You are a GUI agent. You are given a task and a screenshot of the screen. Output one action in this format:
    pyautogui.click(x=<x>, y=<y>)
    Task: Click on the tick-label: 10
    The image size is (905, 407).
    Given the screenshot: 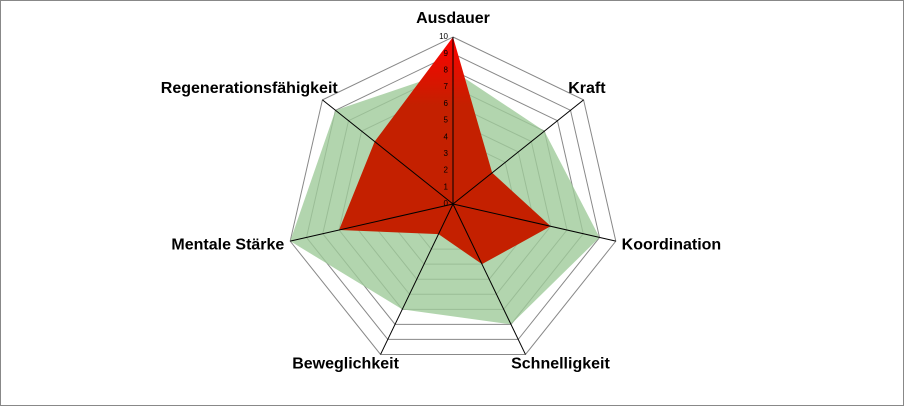 What is the action you would take?
    pyautogui.click(x=443, y=36)
    